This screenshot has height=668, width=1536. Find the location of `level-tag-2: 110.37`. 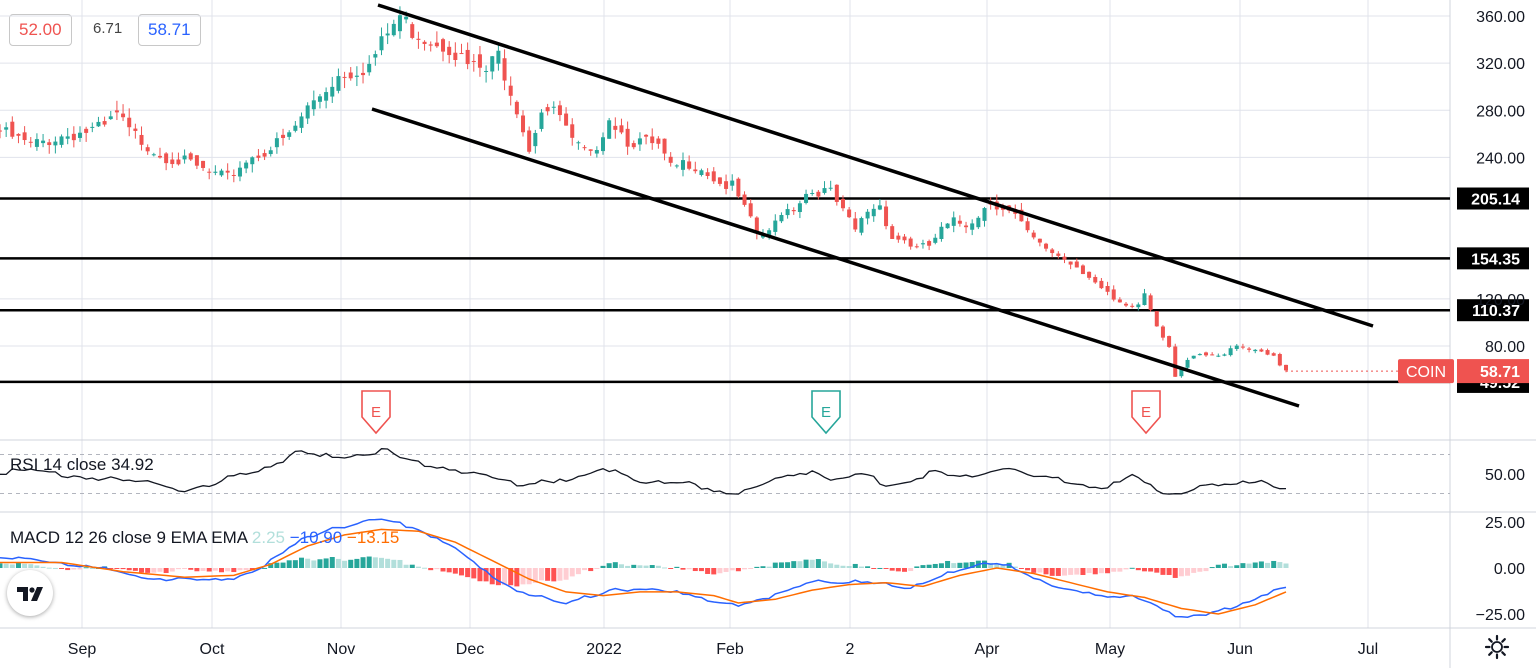

level-tag-2: 110.37 is located at coordinates (1496, 311).